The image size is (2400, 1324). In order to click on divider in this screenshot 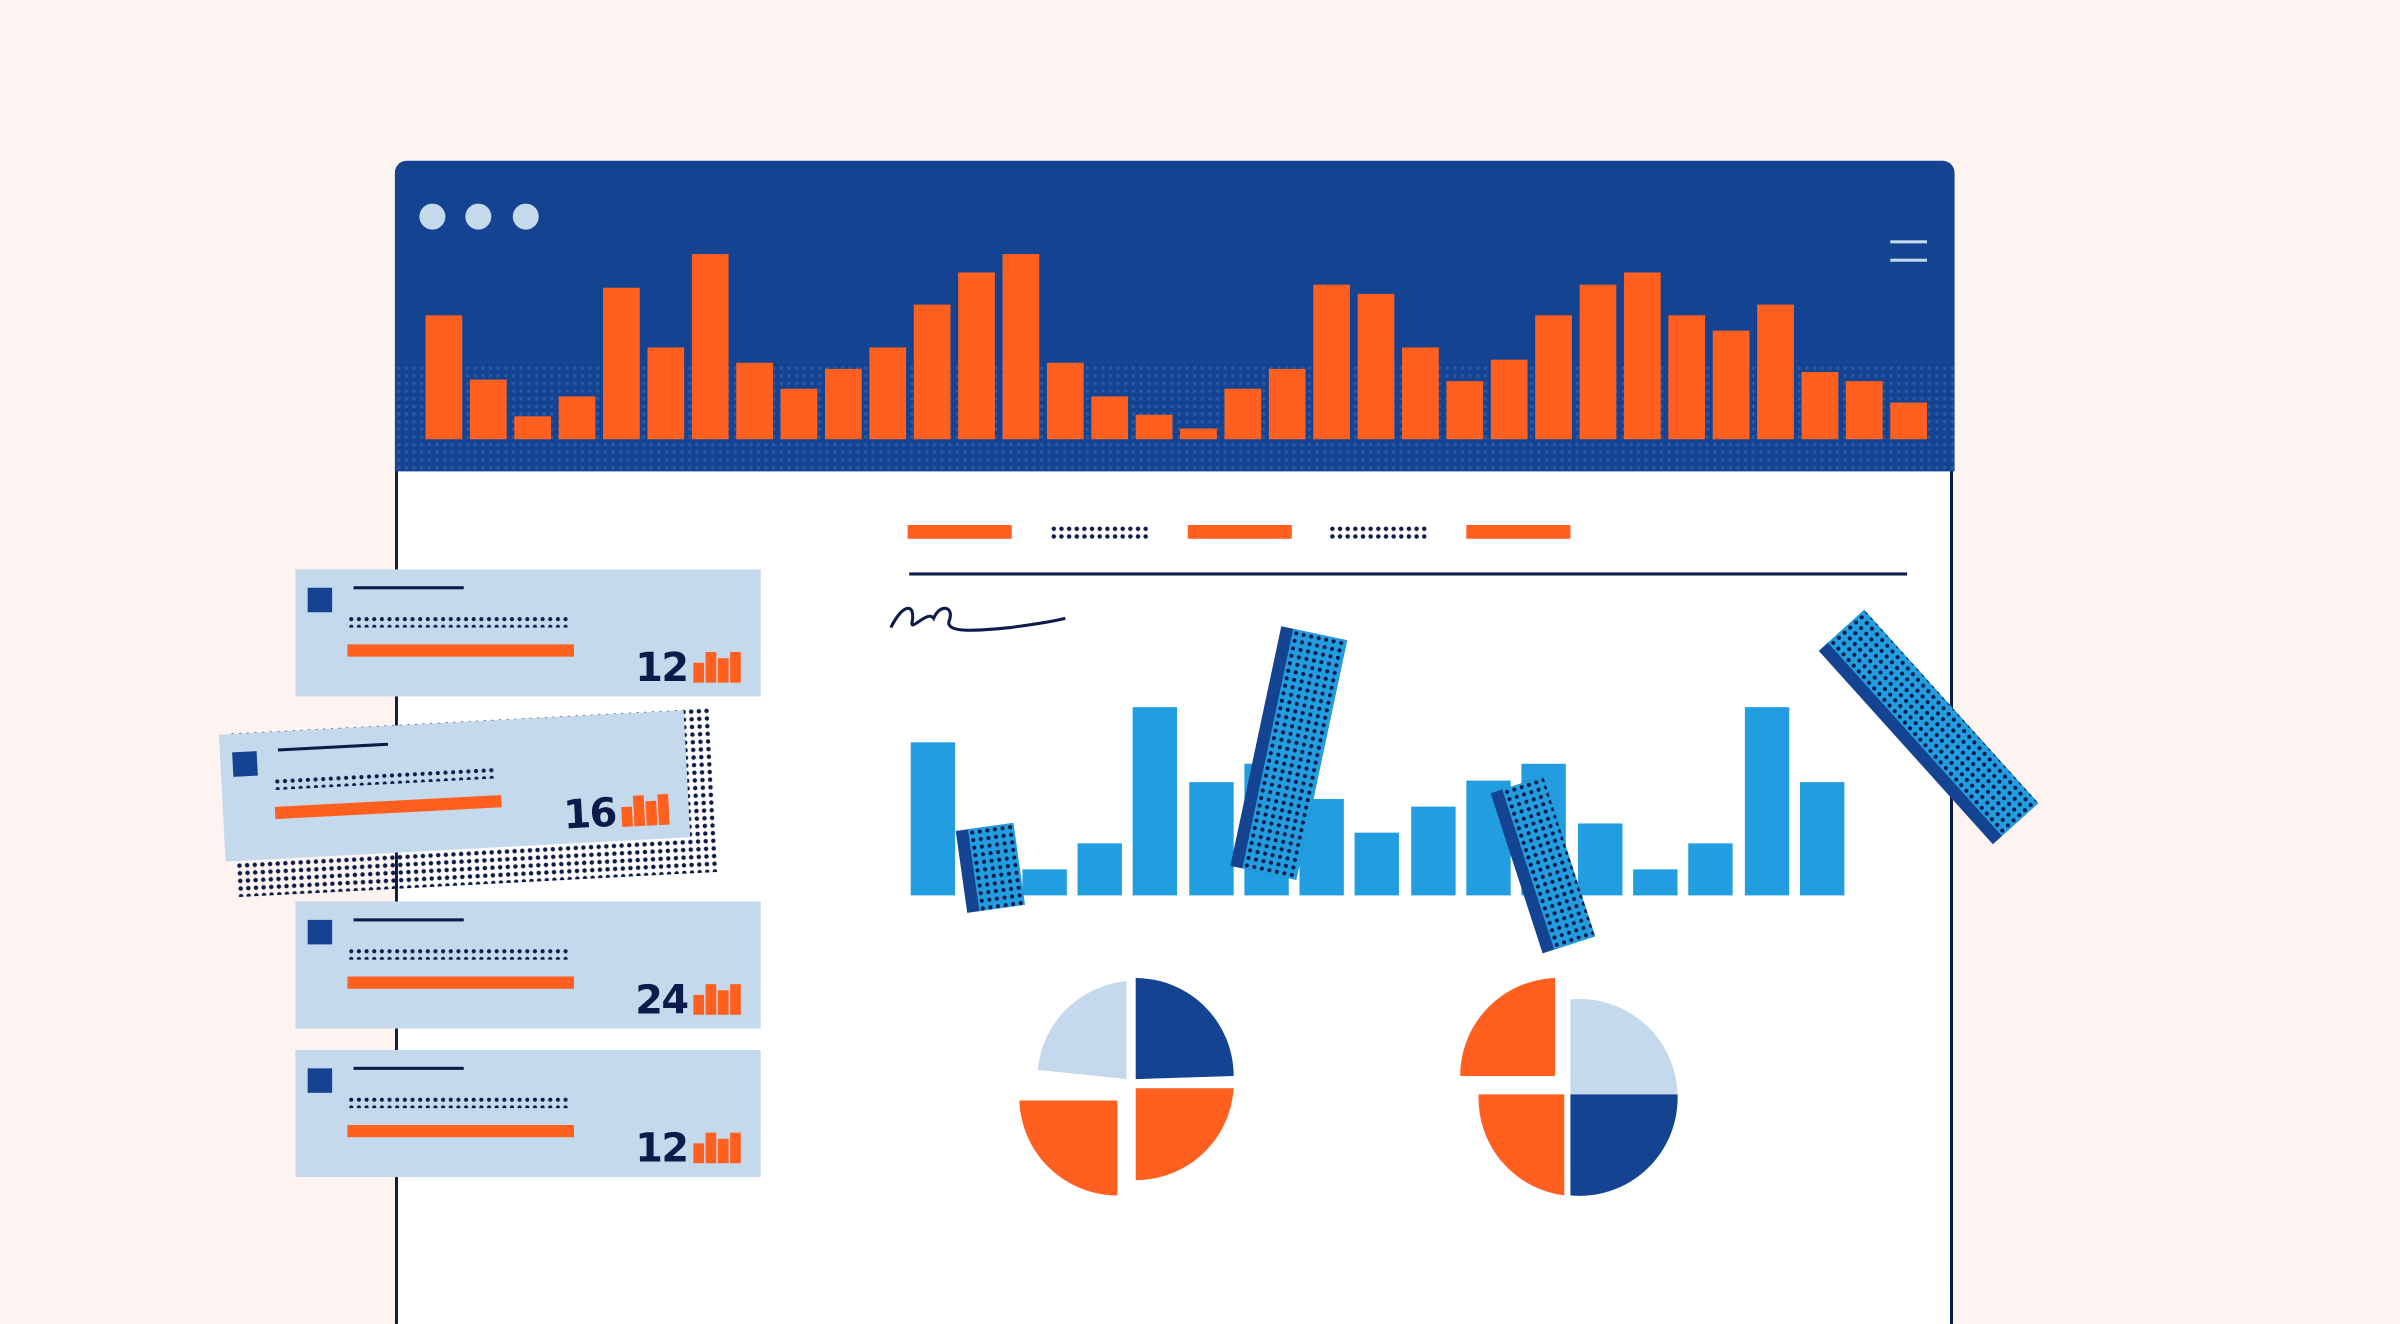, I will do `click(1408, 574)`.